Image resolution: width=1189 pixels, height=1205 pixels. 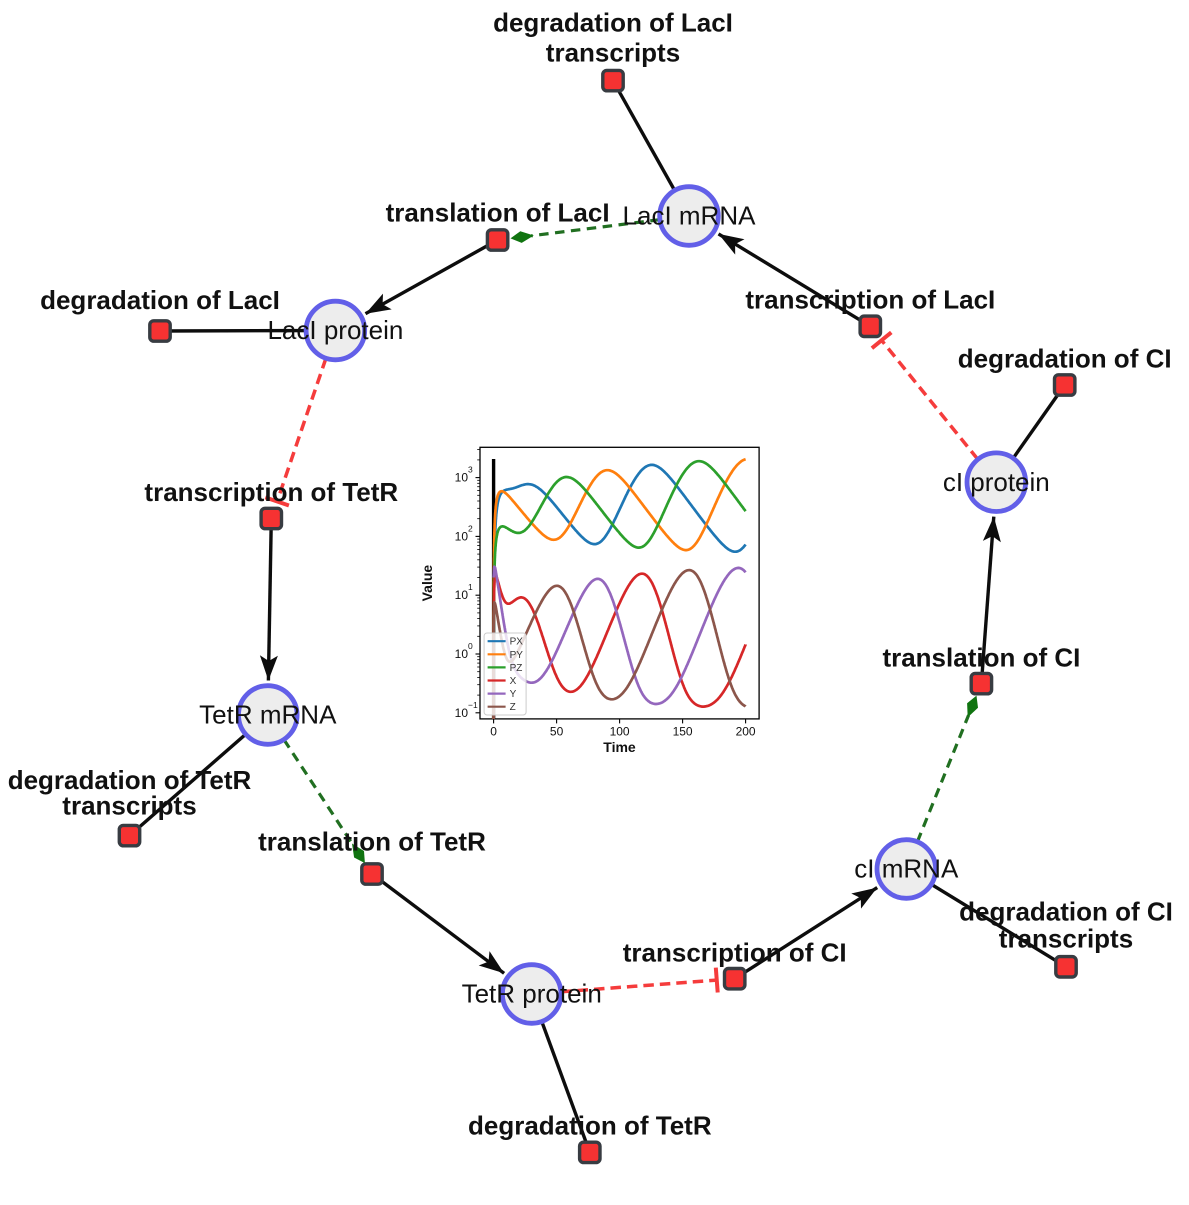 What do you see at coordinates (690, 216) in the screenshot?
I see `svg-text: LacI mRNA` at bounding box center [690, 216].